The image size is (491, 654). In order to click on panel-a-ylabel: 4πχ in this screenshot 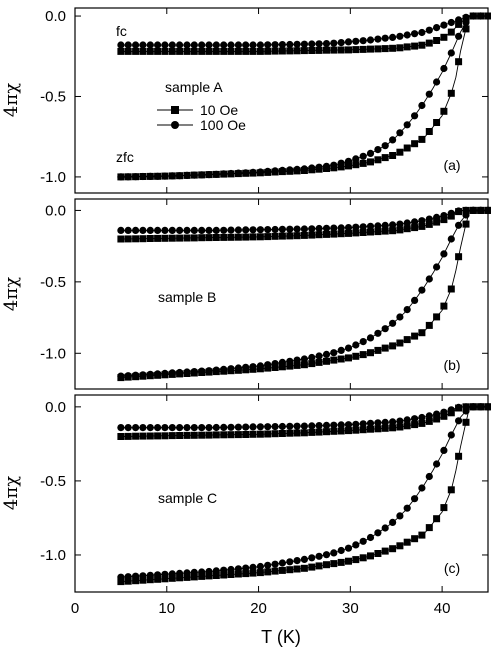, I will do `click(11, 100)`.